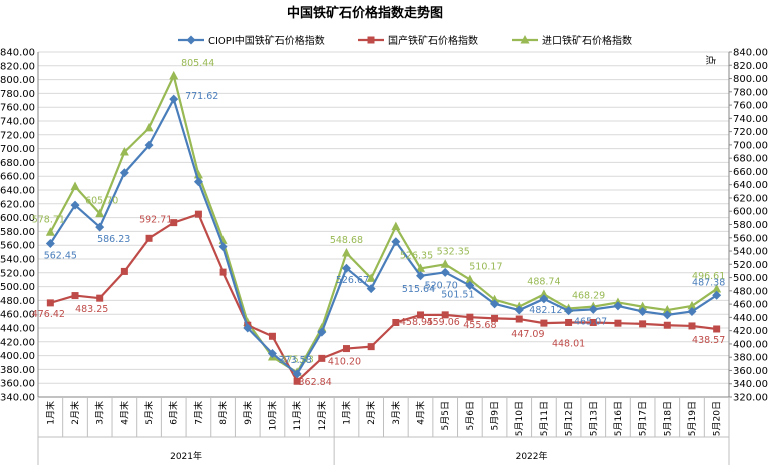  What do you see at coordinates (17, 329) in the screenshot?
I see `y-tick-label: 440.00` at bounding box center [17, 329].